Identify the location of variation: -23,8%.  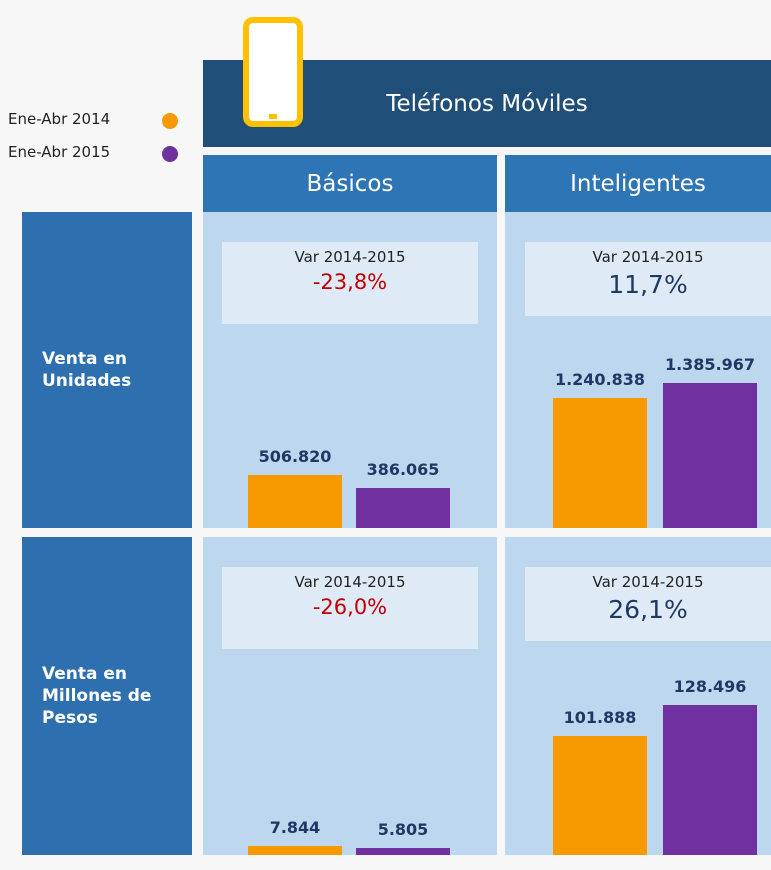
(350, 282).